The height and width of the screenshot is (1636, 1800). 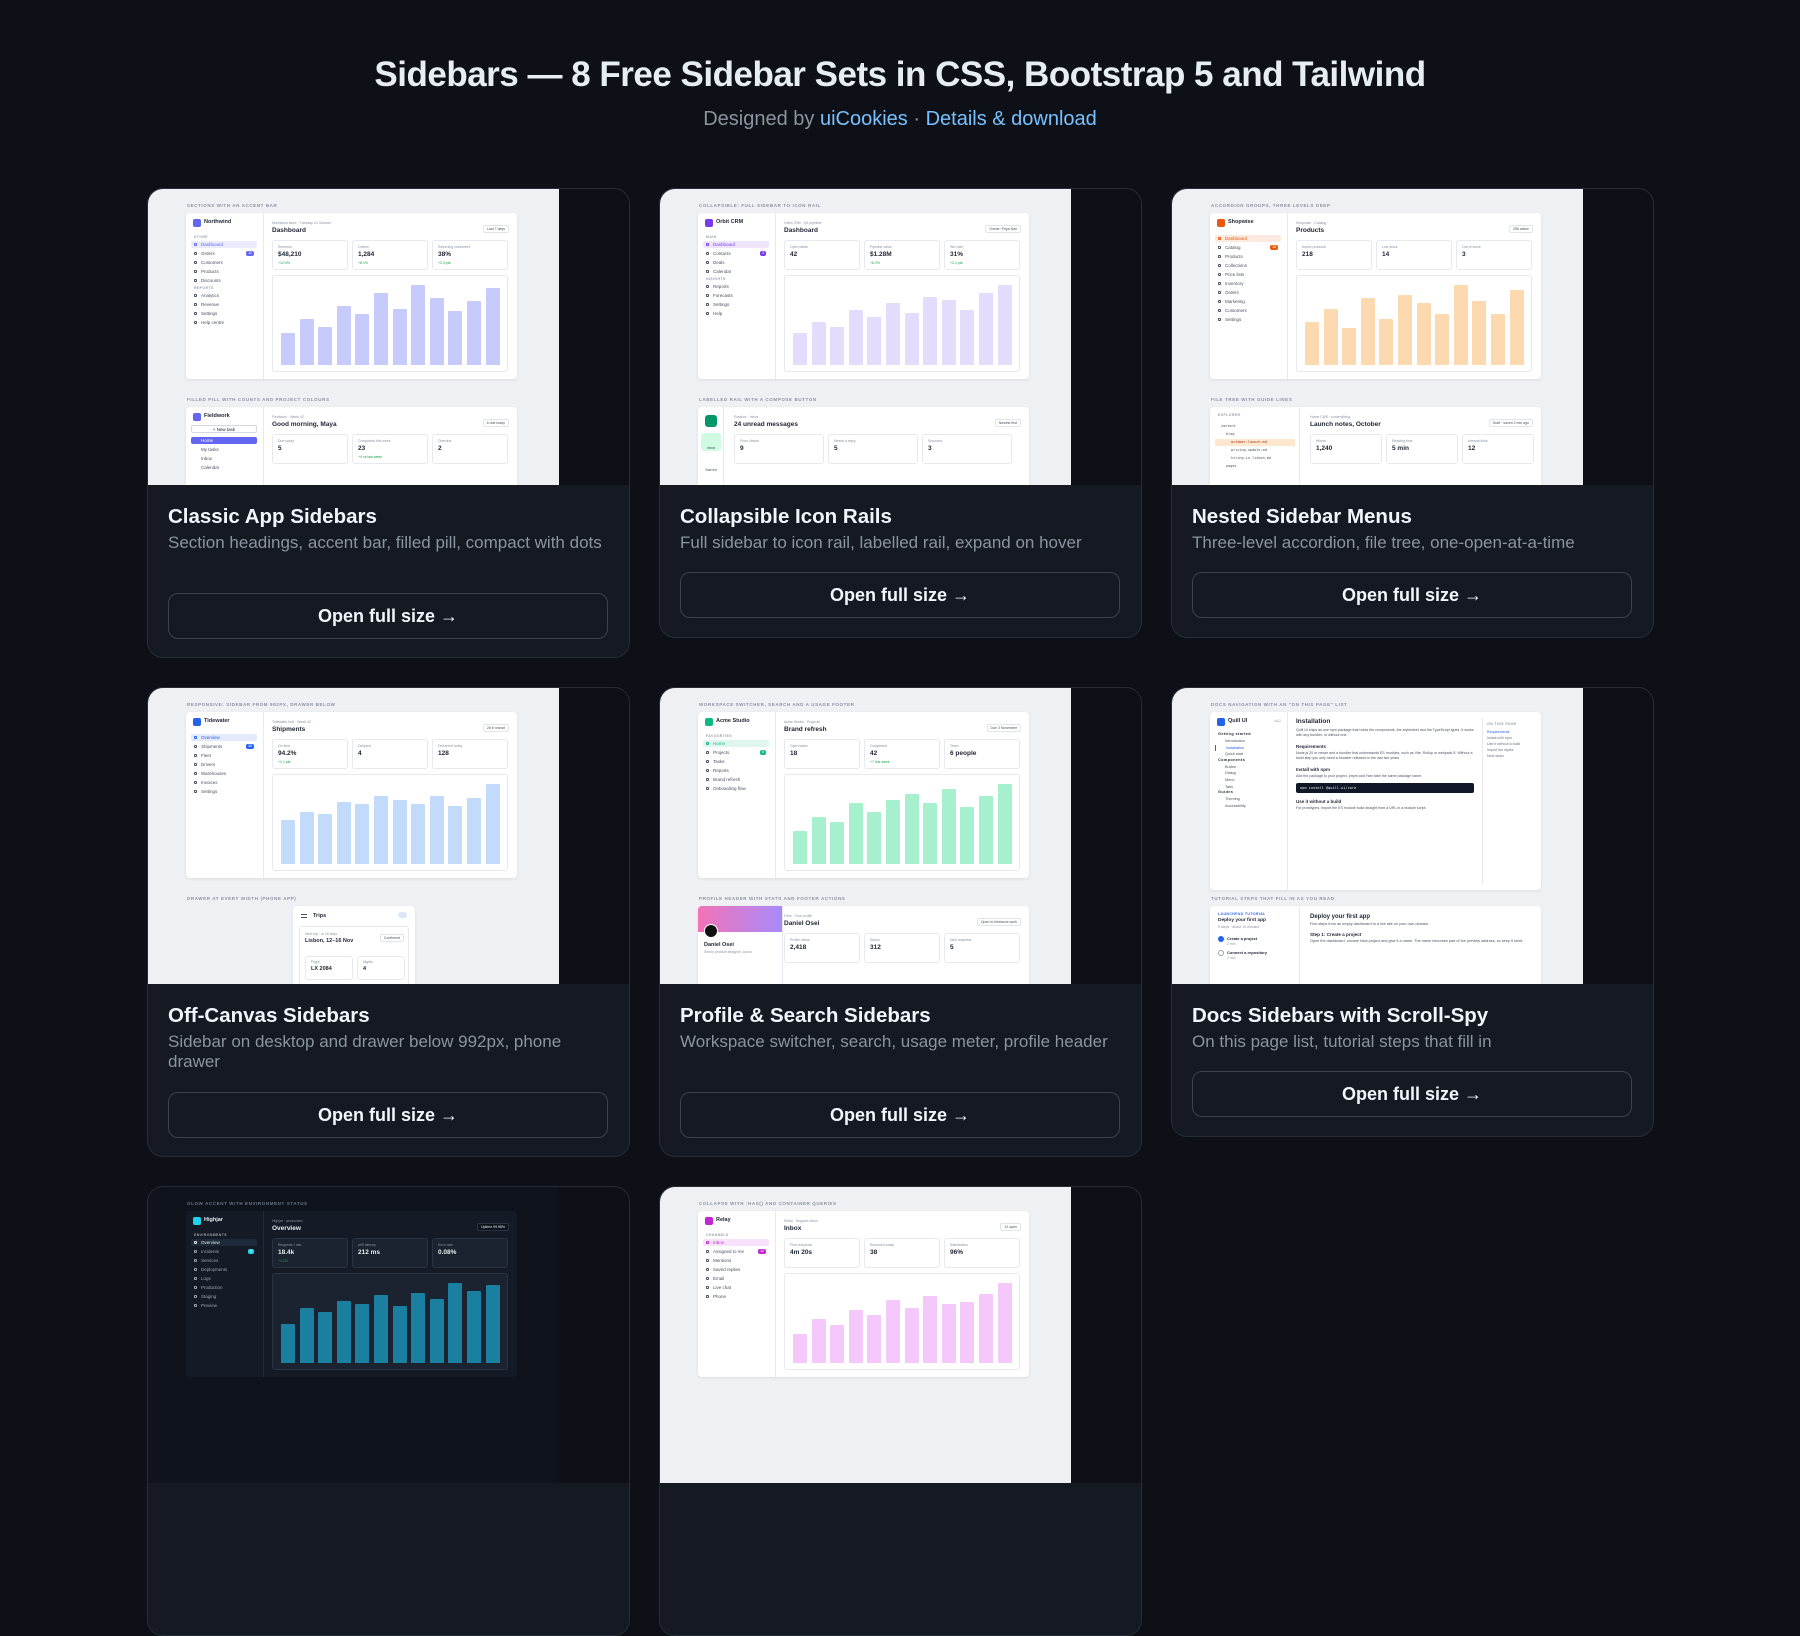 I want to click on docs-nav-item: Dialog, so click(x=1248, y=773).